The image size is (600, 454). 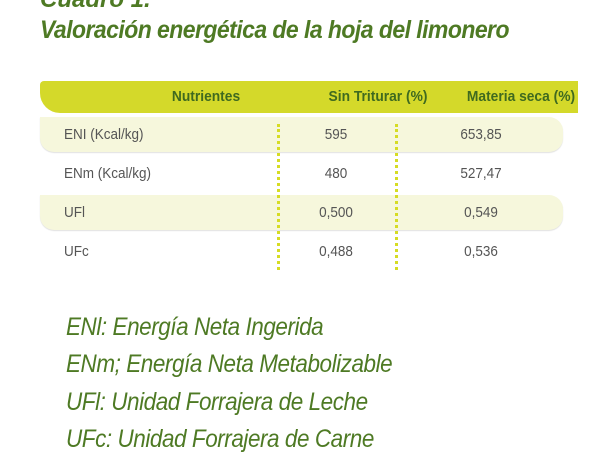 I want to click on table-row: UFc 0,488 0,536, so click(x=301, y=251).